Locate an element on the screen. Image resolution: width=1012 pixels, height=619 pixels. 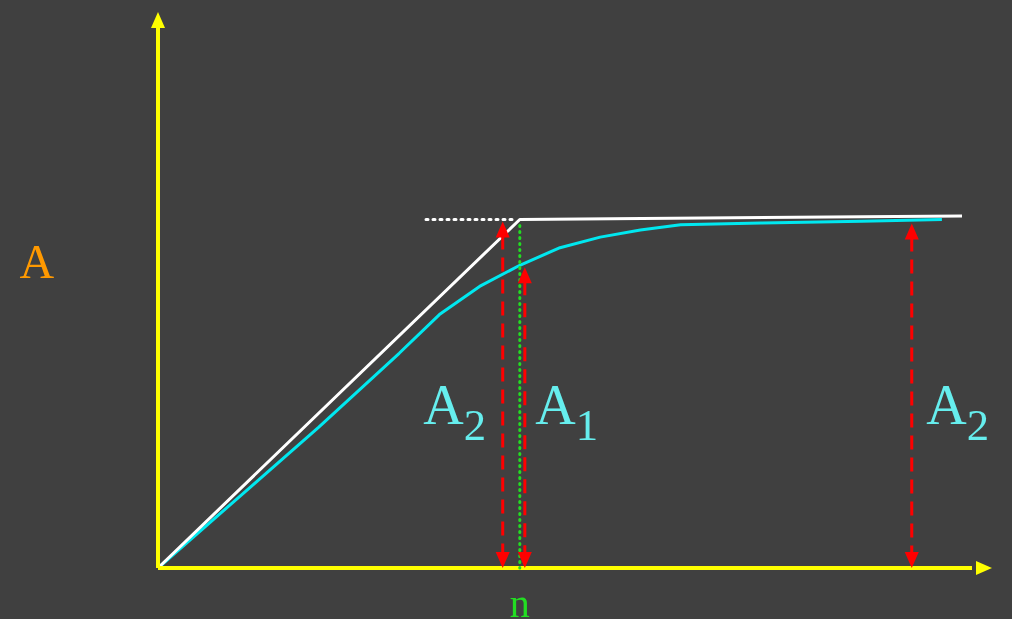
x-axis-title: n is located at coordinates (519, 600).